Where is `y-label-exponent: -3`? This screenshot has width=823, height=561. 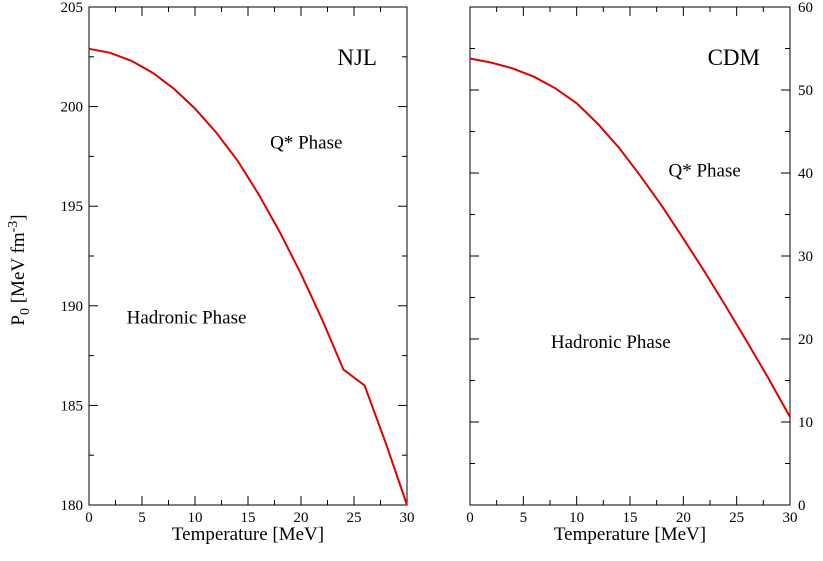
y-label-exponent: -3 is located at coordinates (13, 227).